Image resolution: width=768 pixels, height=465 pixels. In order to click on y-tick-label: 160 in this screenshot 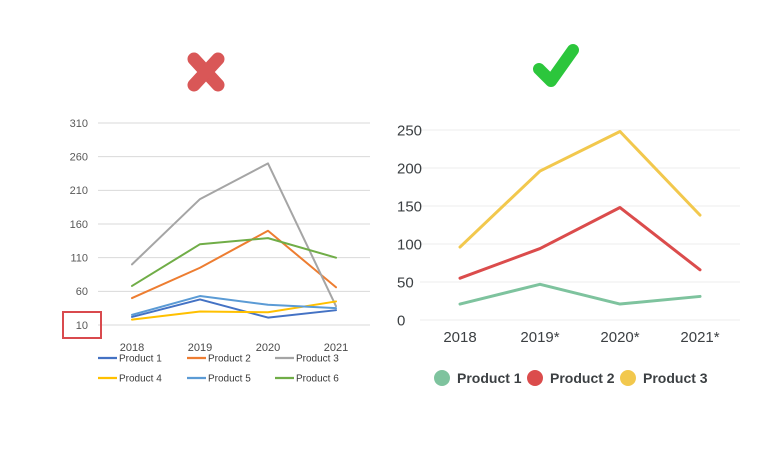, I will do `click(79, 225)`.